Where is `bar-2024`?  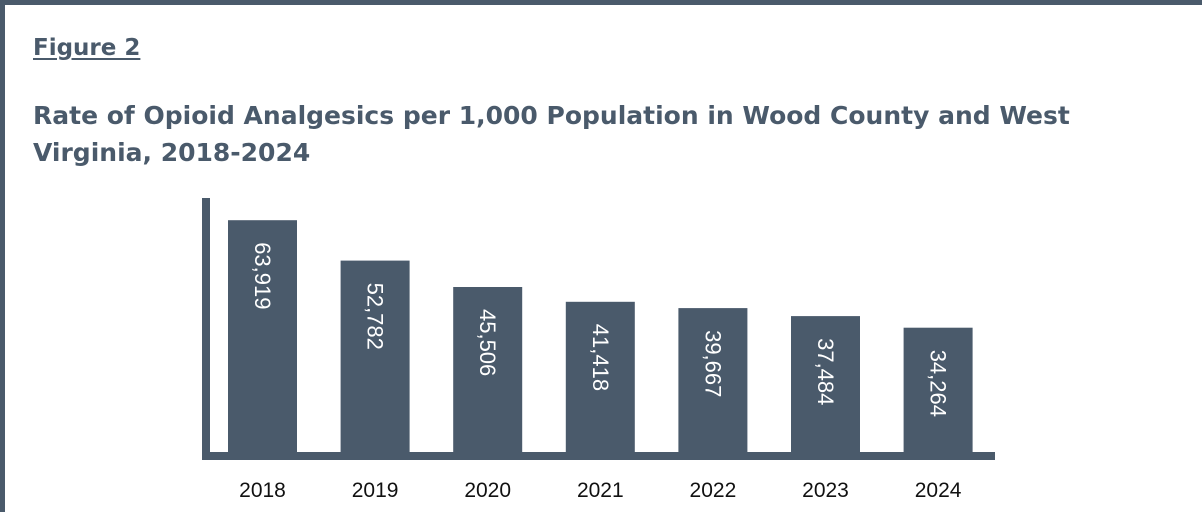
bar-2024 is located at coordinates (938, 389).